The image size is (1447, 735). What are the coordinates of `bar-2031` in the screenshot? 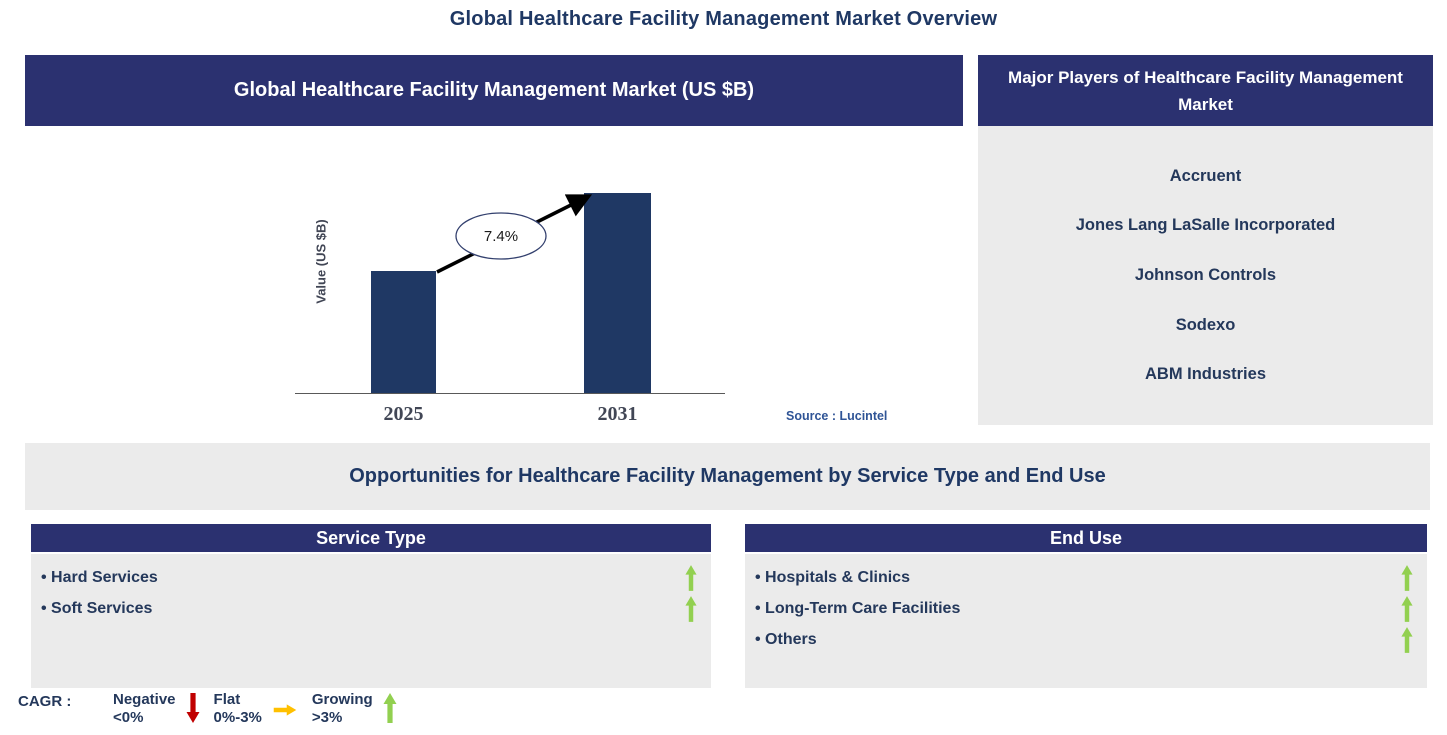 It's located at (617, 293).